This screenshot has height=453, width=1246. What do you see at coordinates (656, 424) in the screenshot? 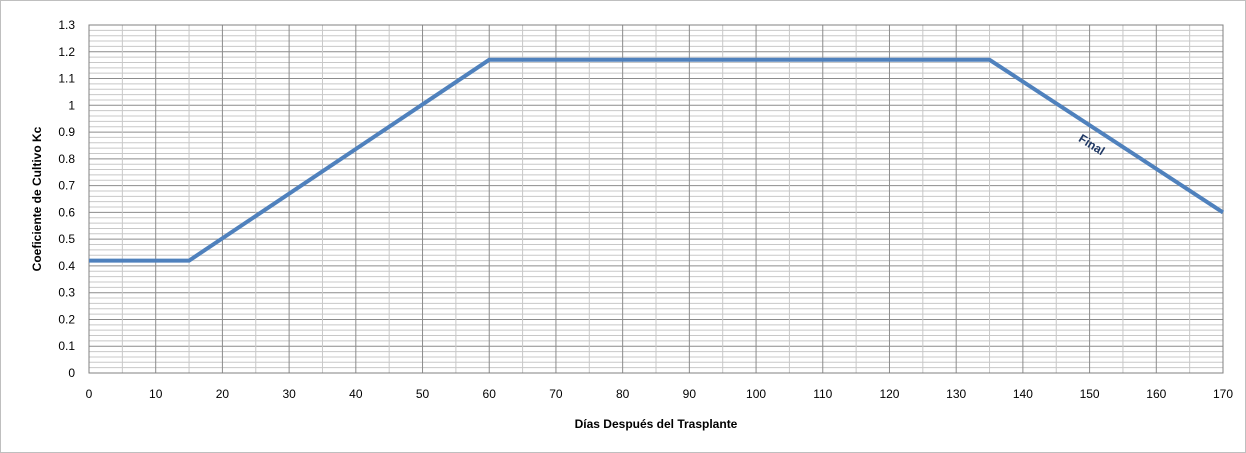
I see `x-axis-title: Días Después del Trasplante` at bounding box center [656, 424].